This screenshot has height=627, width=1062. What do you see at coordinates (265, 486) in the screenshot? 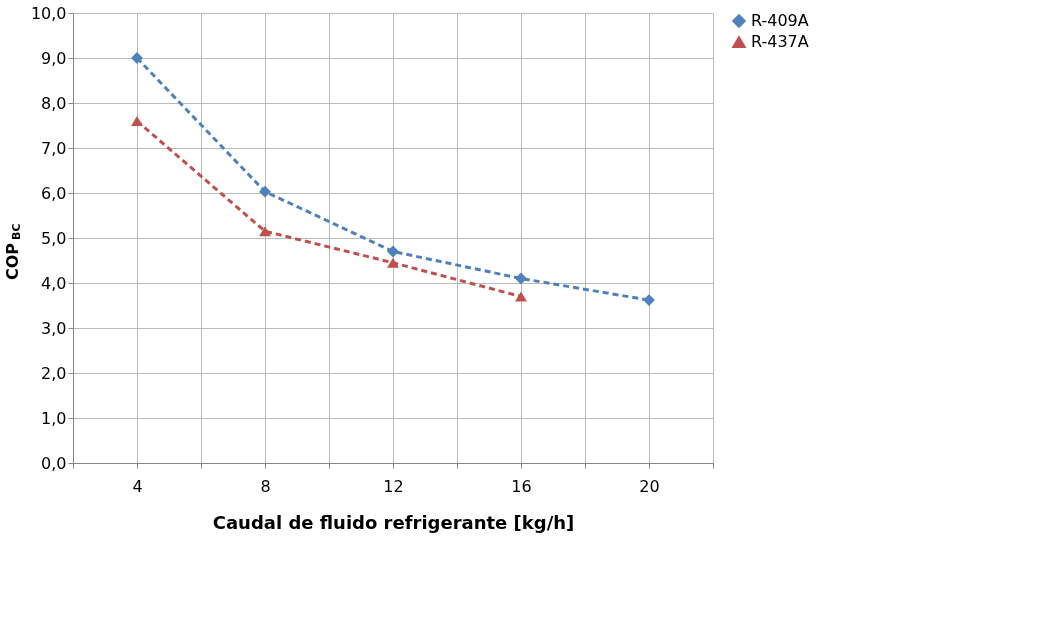
I see `x-tick-label: 8` at bounding box center [265, 486].